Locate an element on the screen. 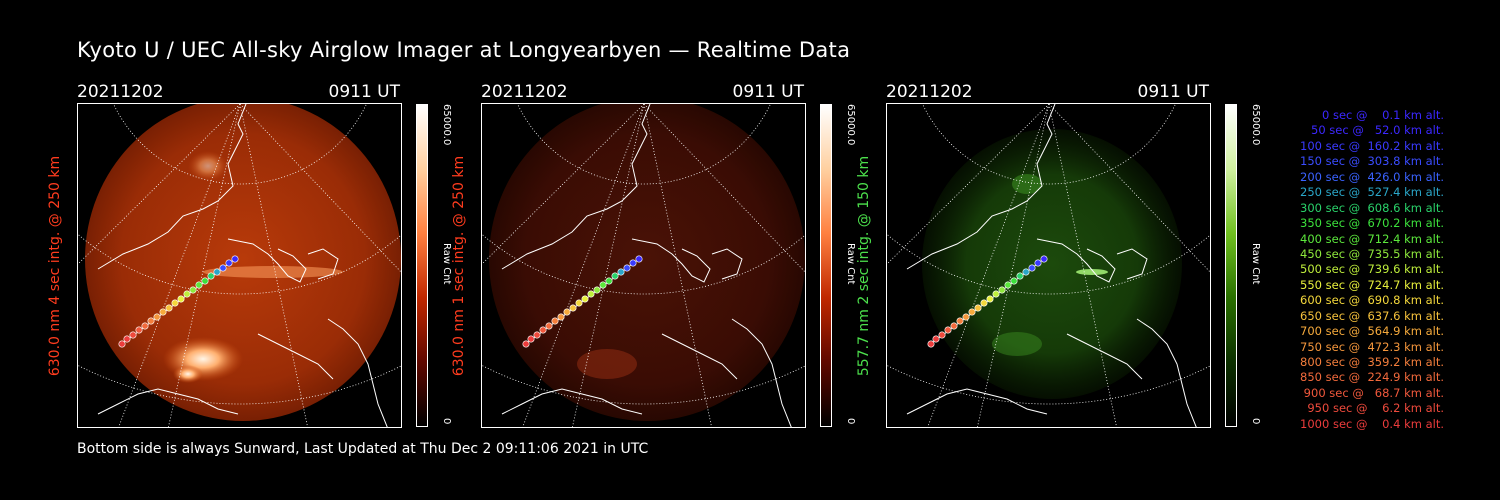  legend-row: 300 sec @ 608.6 km alt. is located at coordinates (1370, 207).